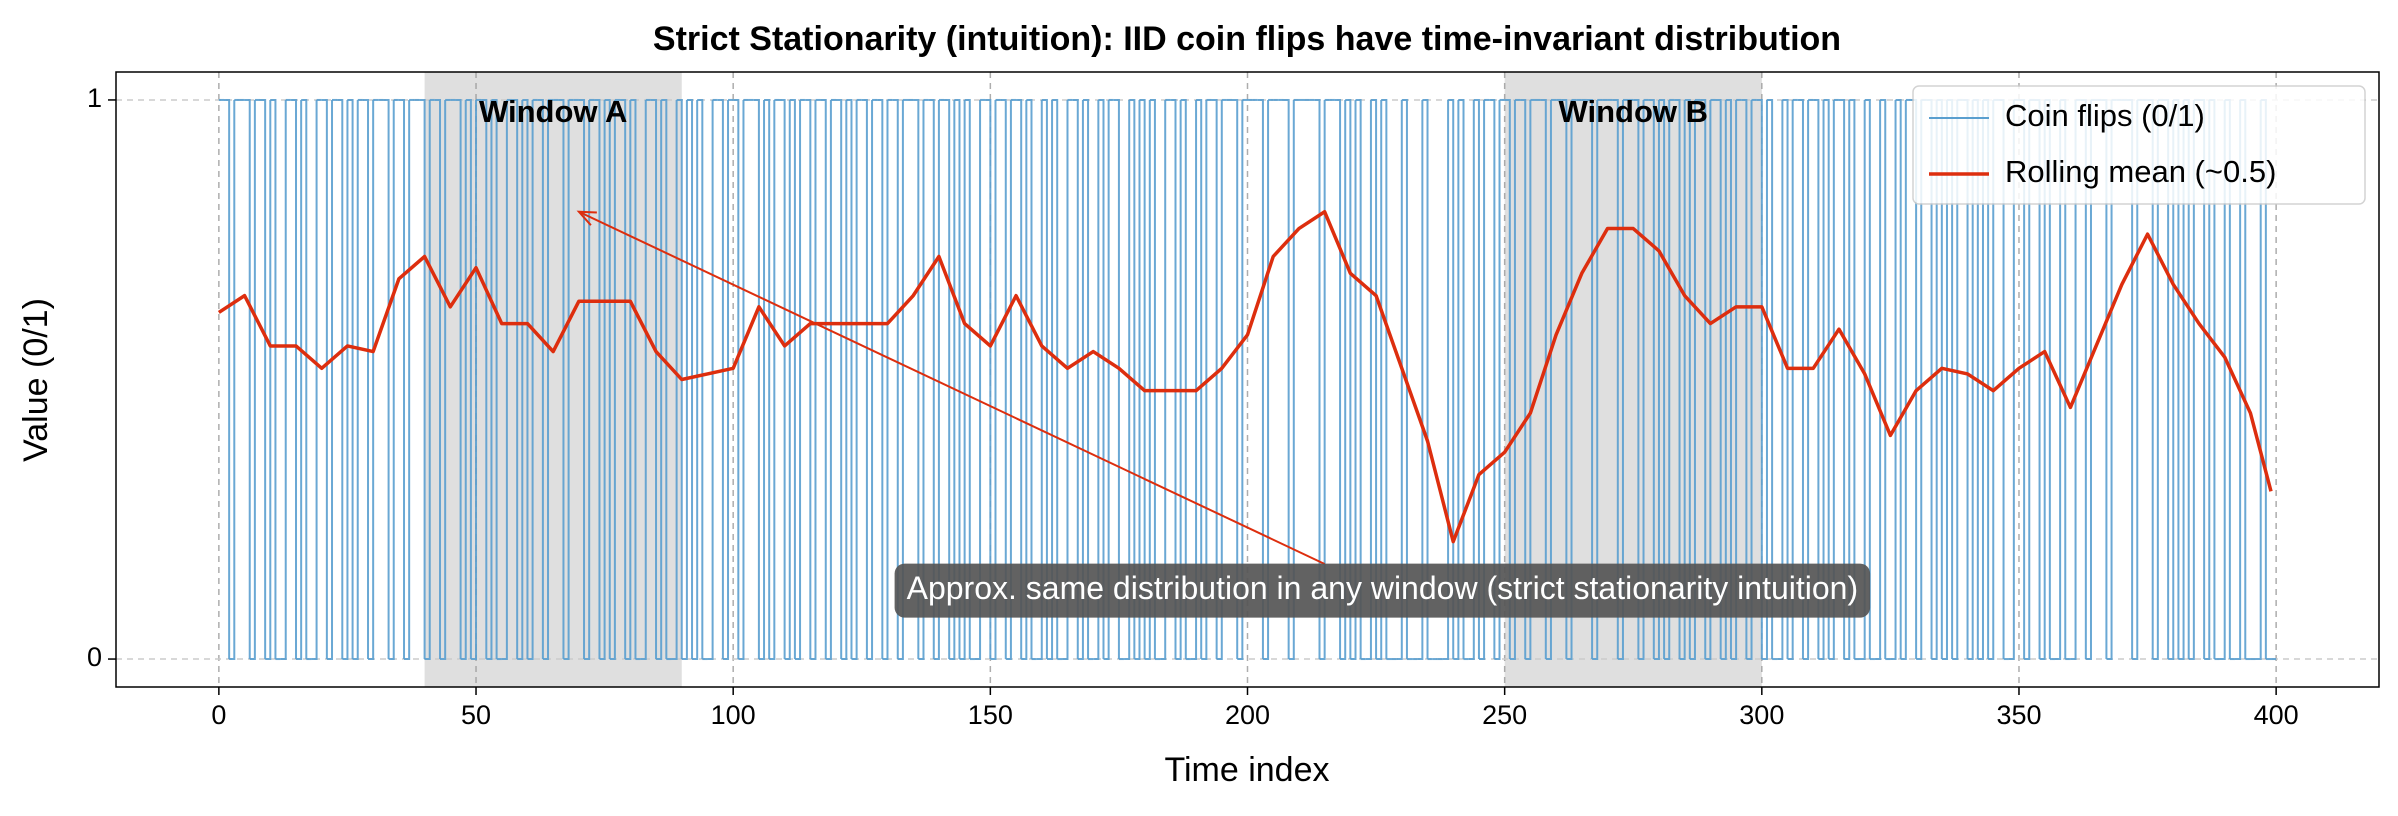 This screenshot has width=2398, height=816. Describe the element at coordinates (1633, 111) in the screenshot. I see `window-label: Window B` at that location.